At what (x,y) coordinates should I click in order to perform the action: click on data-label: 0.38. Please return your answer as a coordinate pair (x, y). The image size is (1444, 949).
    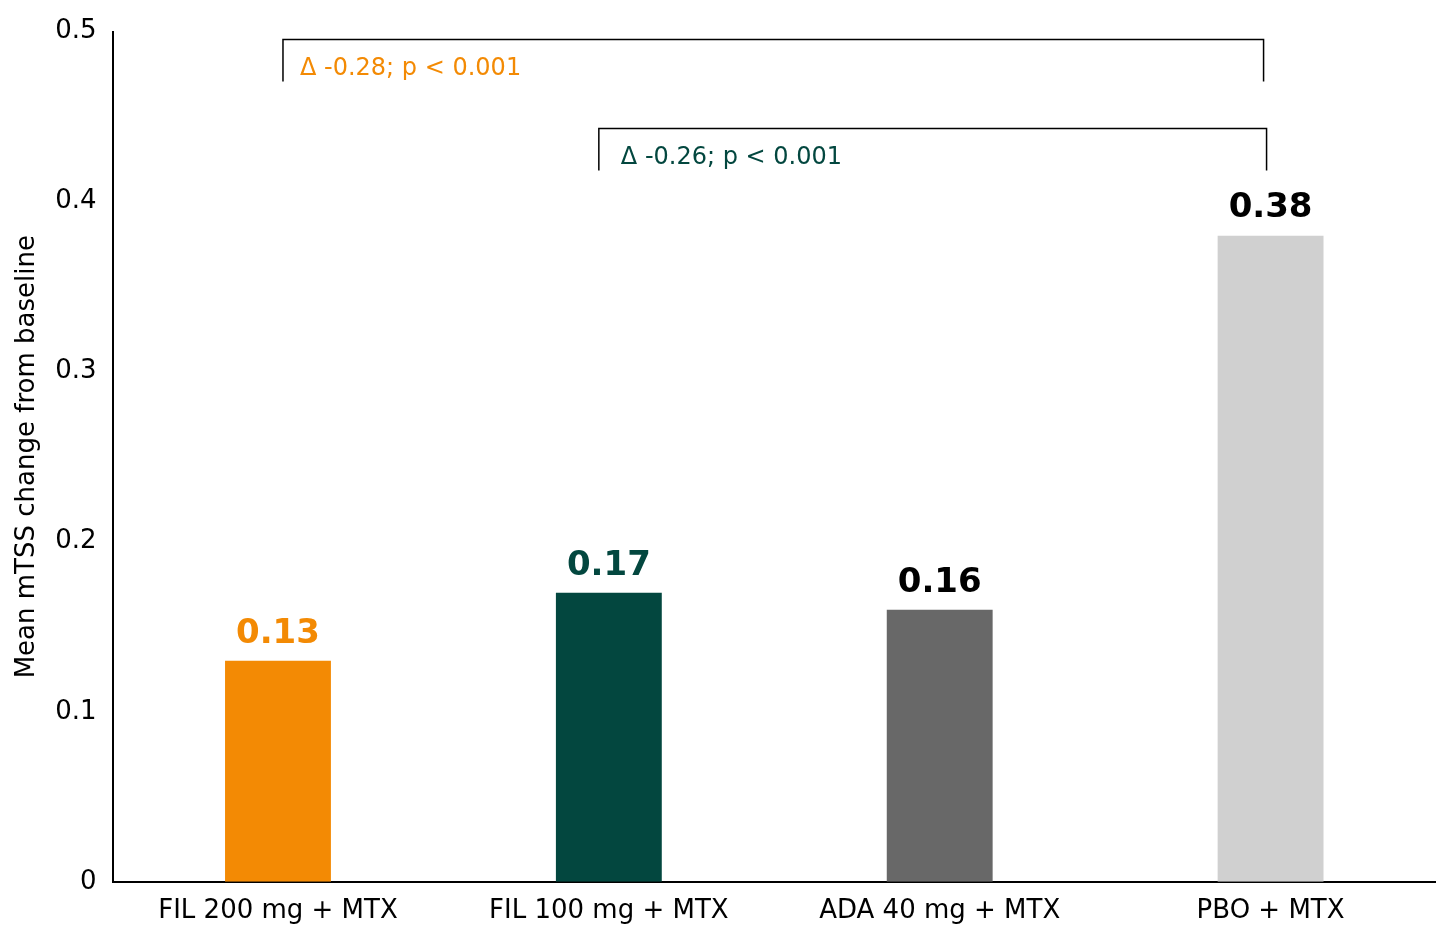
    Looking at the image, I should click on (1270, 205).